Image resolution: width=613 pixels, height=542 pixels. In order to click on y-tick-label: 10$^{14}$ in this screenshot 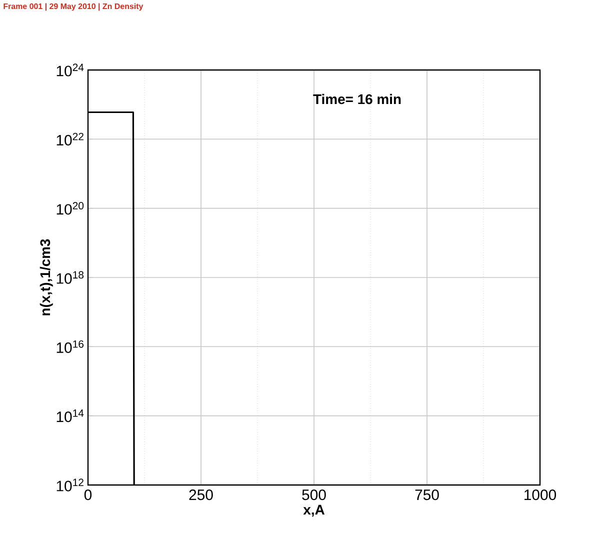, I will do `click(70, 416)`.